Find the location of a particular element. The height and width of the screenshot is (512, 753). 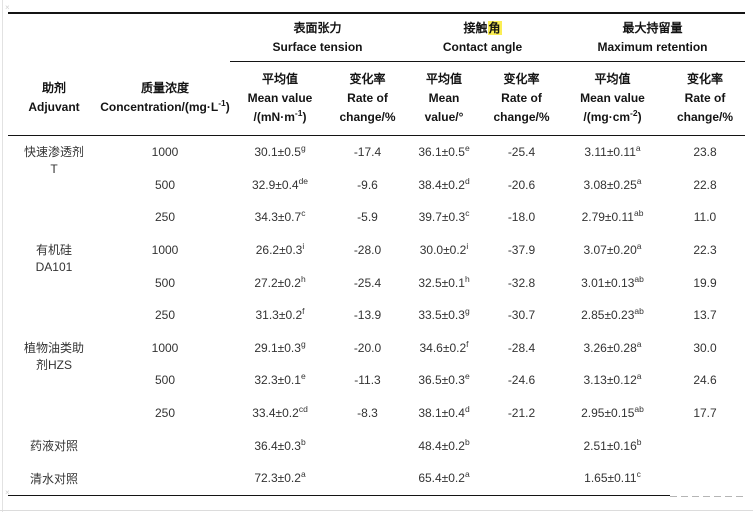

cell-mr-mean: 2.79±0.11ab is located at coordinates (612, 216).